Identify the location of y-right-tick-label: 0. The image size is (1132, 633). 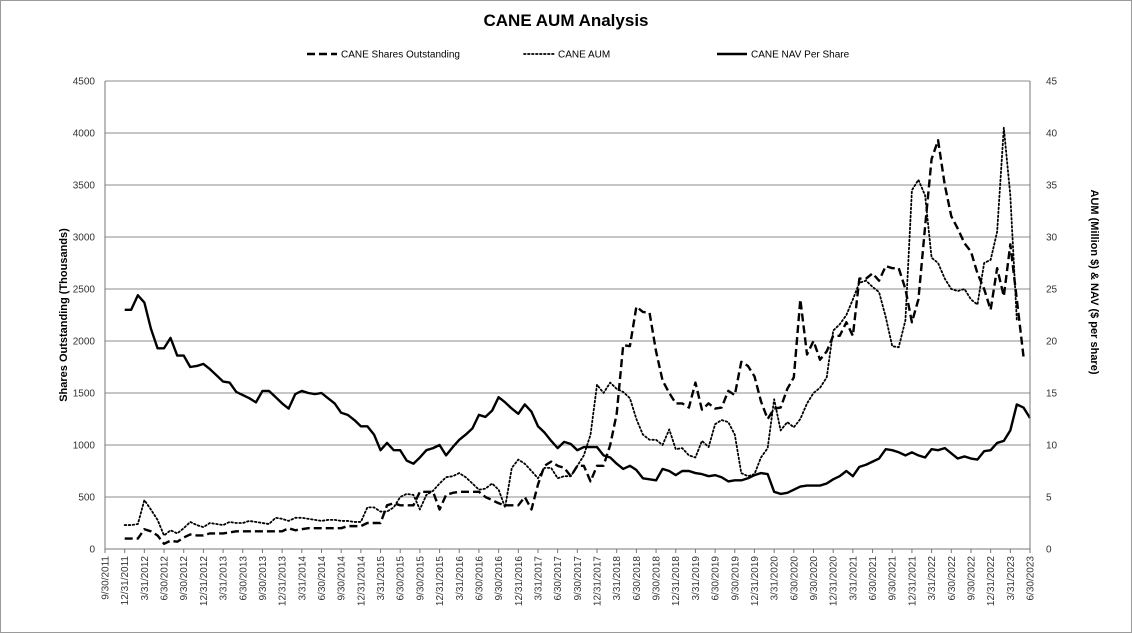
(1049, 550).